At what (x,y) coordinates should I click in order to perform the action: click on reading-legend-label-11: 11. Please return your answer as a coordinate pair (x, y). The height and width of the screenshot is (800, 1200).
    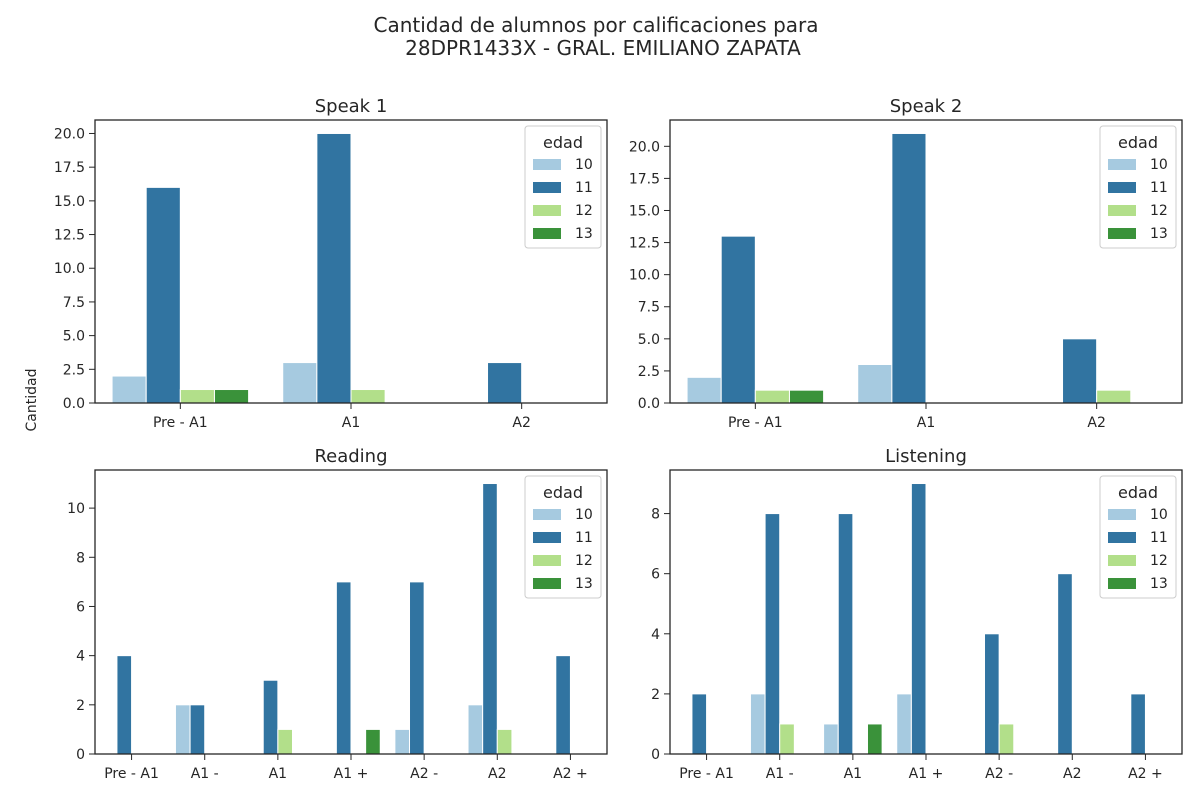
    Looking at the image, I should click on (584, 538).